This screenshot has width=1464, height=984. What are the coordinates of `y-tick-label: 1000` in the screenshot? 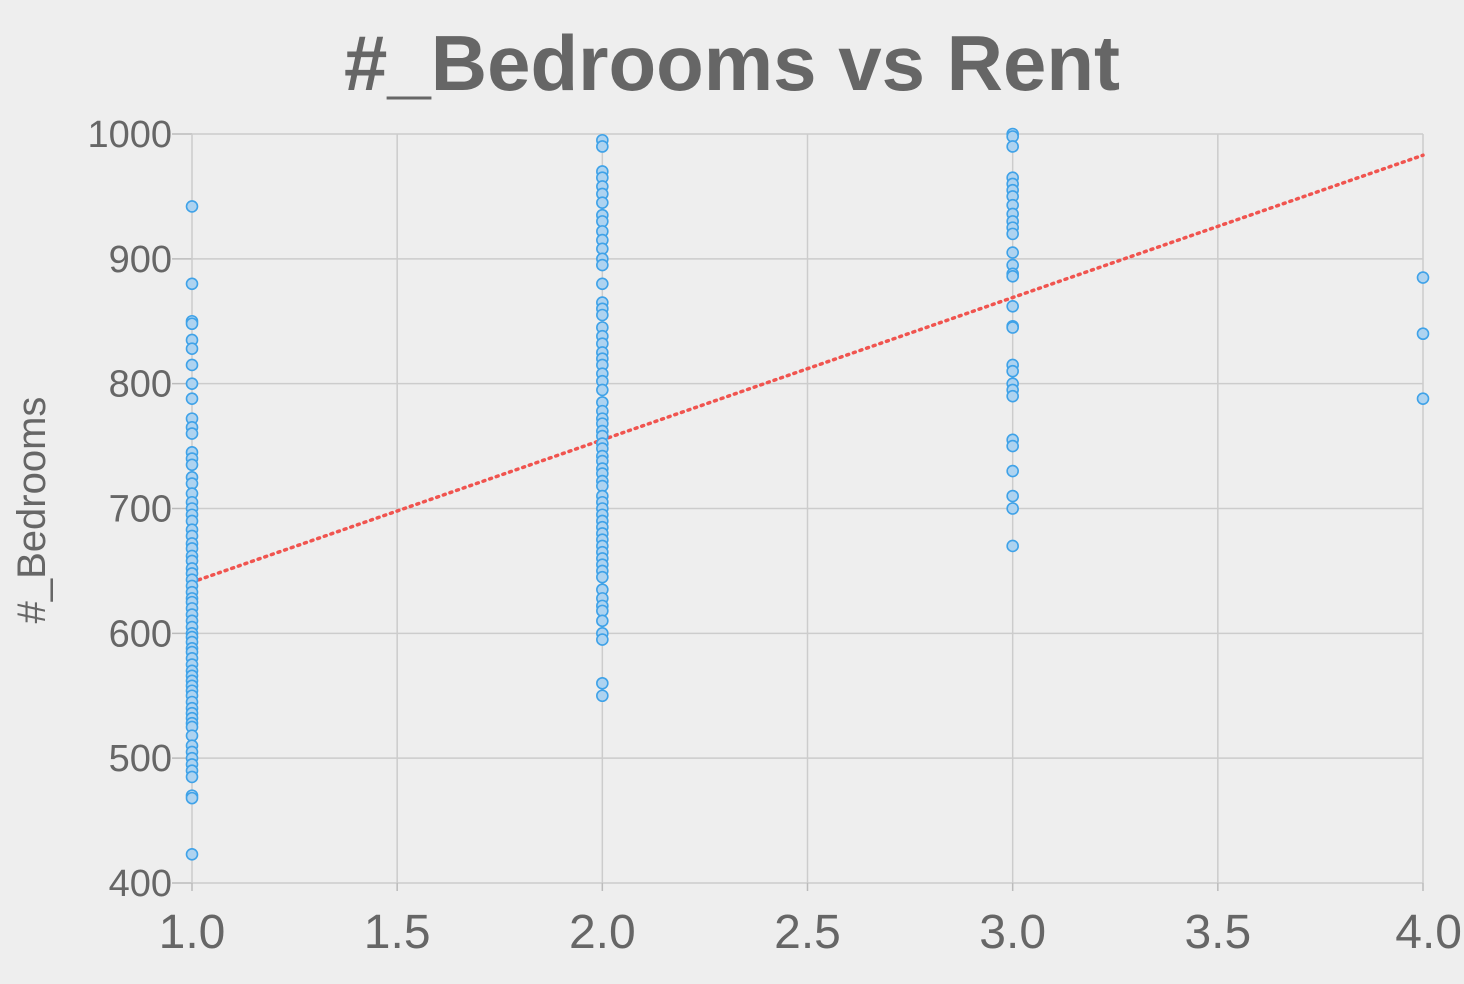 It's located at (129, 135).